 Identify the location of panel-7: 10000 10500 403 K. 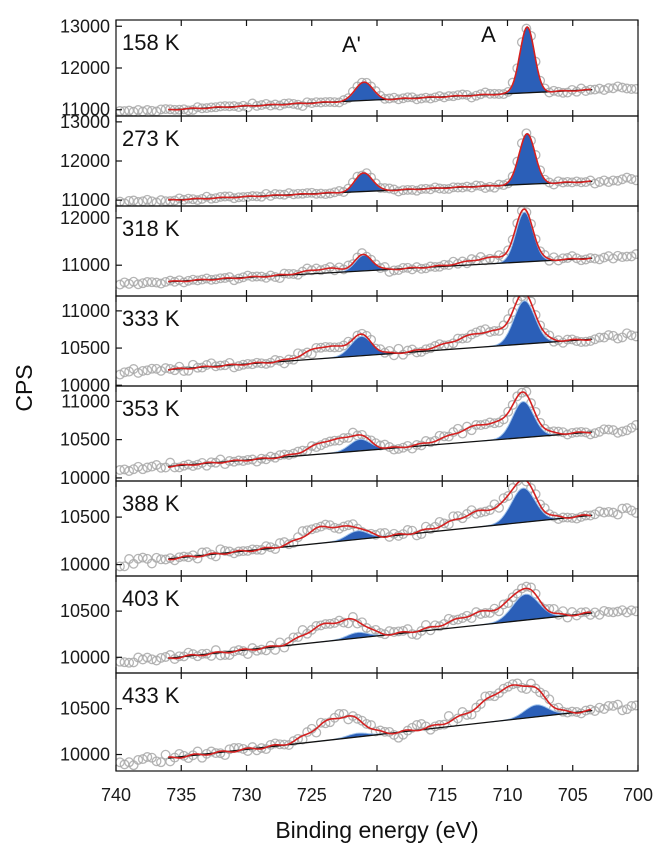
(349, 624).